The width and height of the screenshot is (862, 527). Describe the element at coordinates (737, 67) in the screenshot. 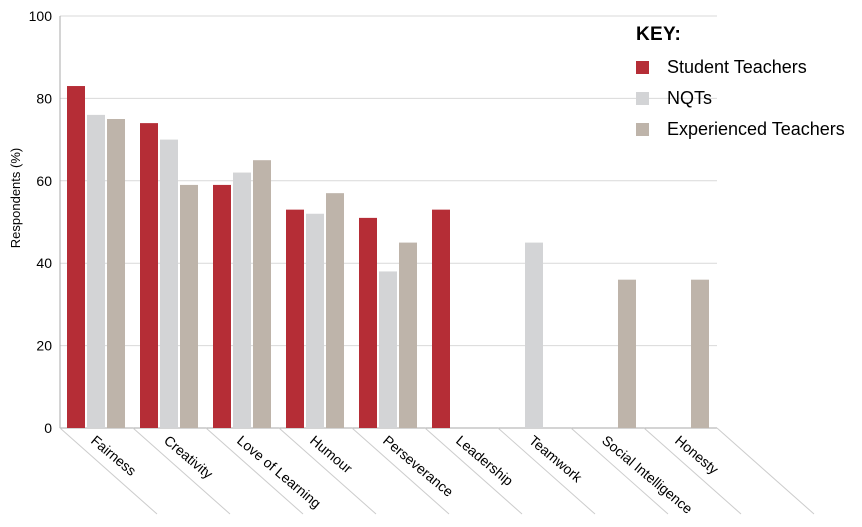

I see `legend-label: Student Teachers` at that location.